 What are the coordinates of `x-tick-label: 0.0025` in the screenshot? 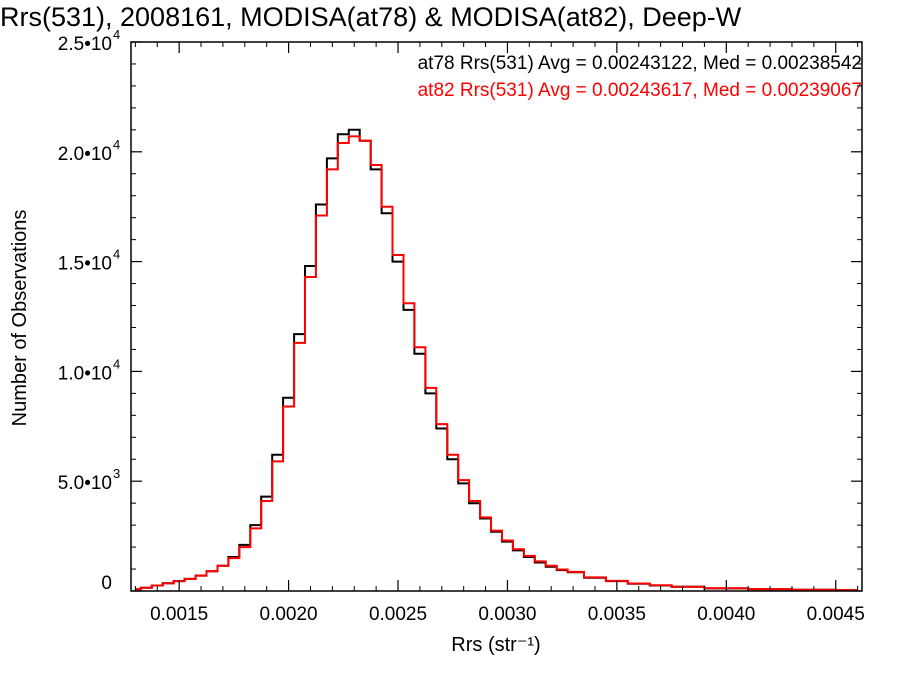 It's located at (398, 614).